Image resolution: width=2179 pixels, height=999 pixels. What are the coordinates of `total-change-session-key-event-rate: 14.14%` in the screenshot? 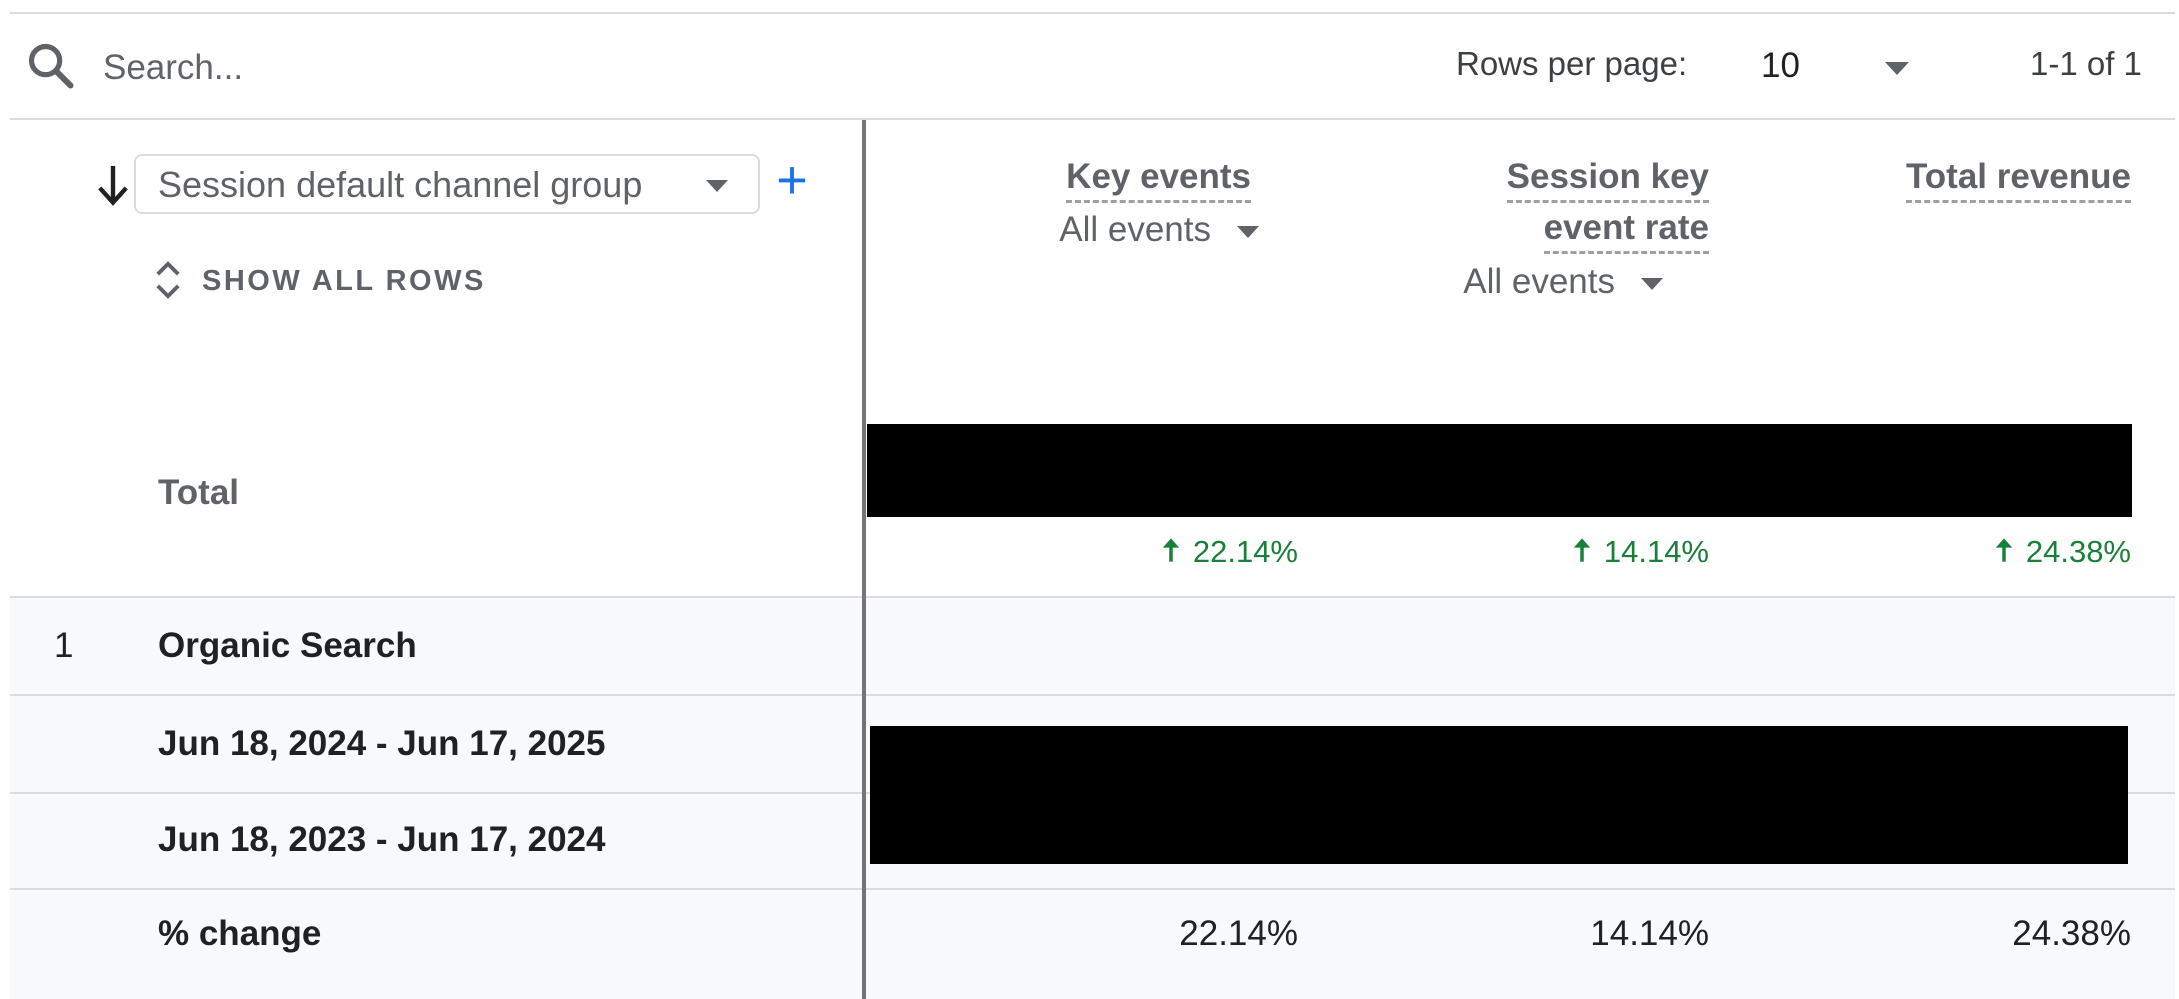 It's located at (1639, 552).